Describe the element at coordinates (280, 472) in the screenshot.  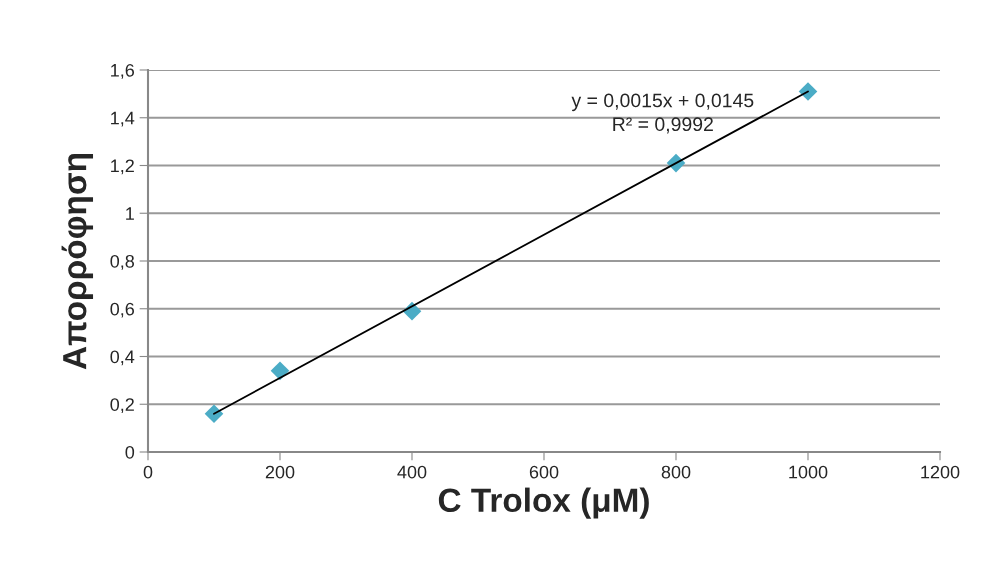
I see `x-tick-label: 200` at that location.